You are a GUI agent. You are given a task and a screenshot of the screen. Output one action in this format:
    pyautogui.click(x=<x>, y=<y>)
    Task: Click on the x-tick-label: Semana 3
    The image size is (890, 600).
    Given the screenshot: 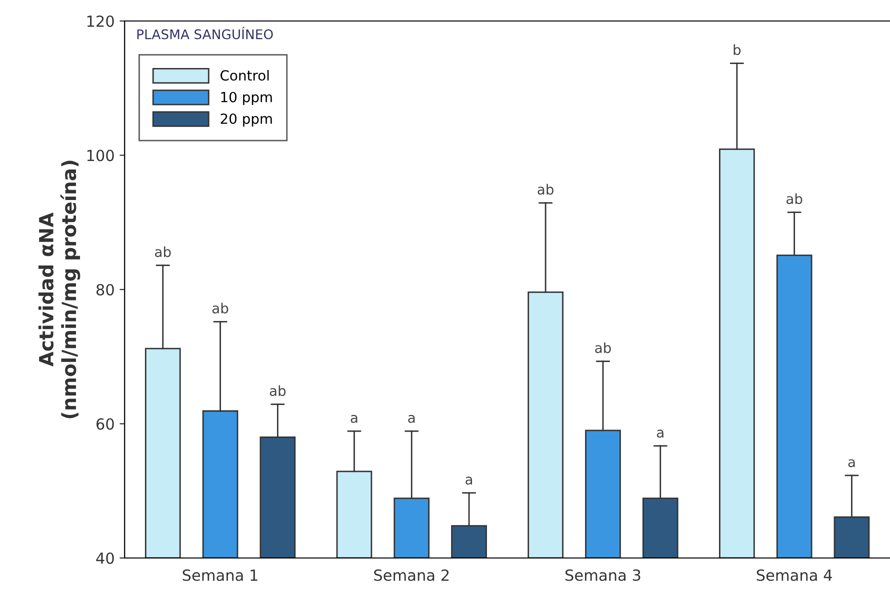 What is the action you would take?
    pyautogui.click(x=603, y=575)
    